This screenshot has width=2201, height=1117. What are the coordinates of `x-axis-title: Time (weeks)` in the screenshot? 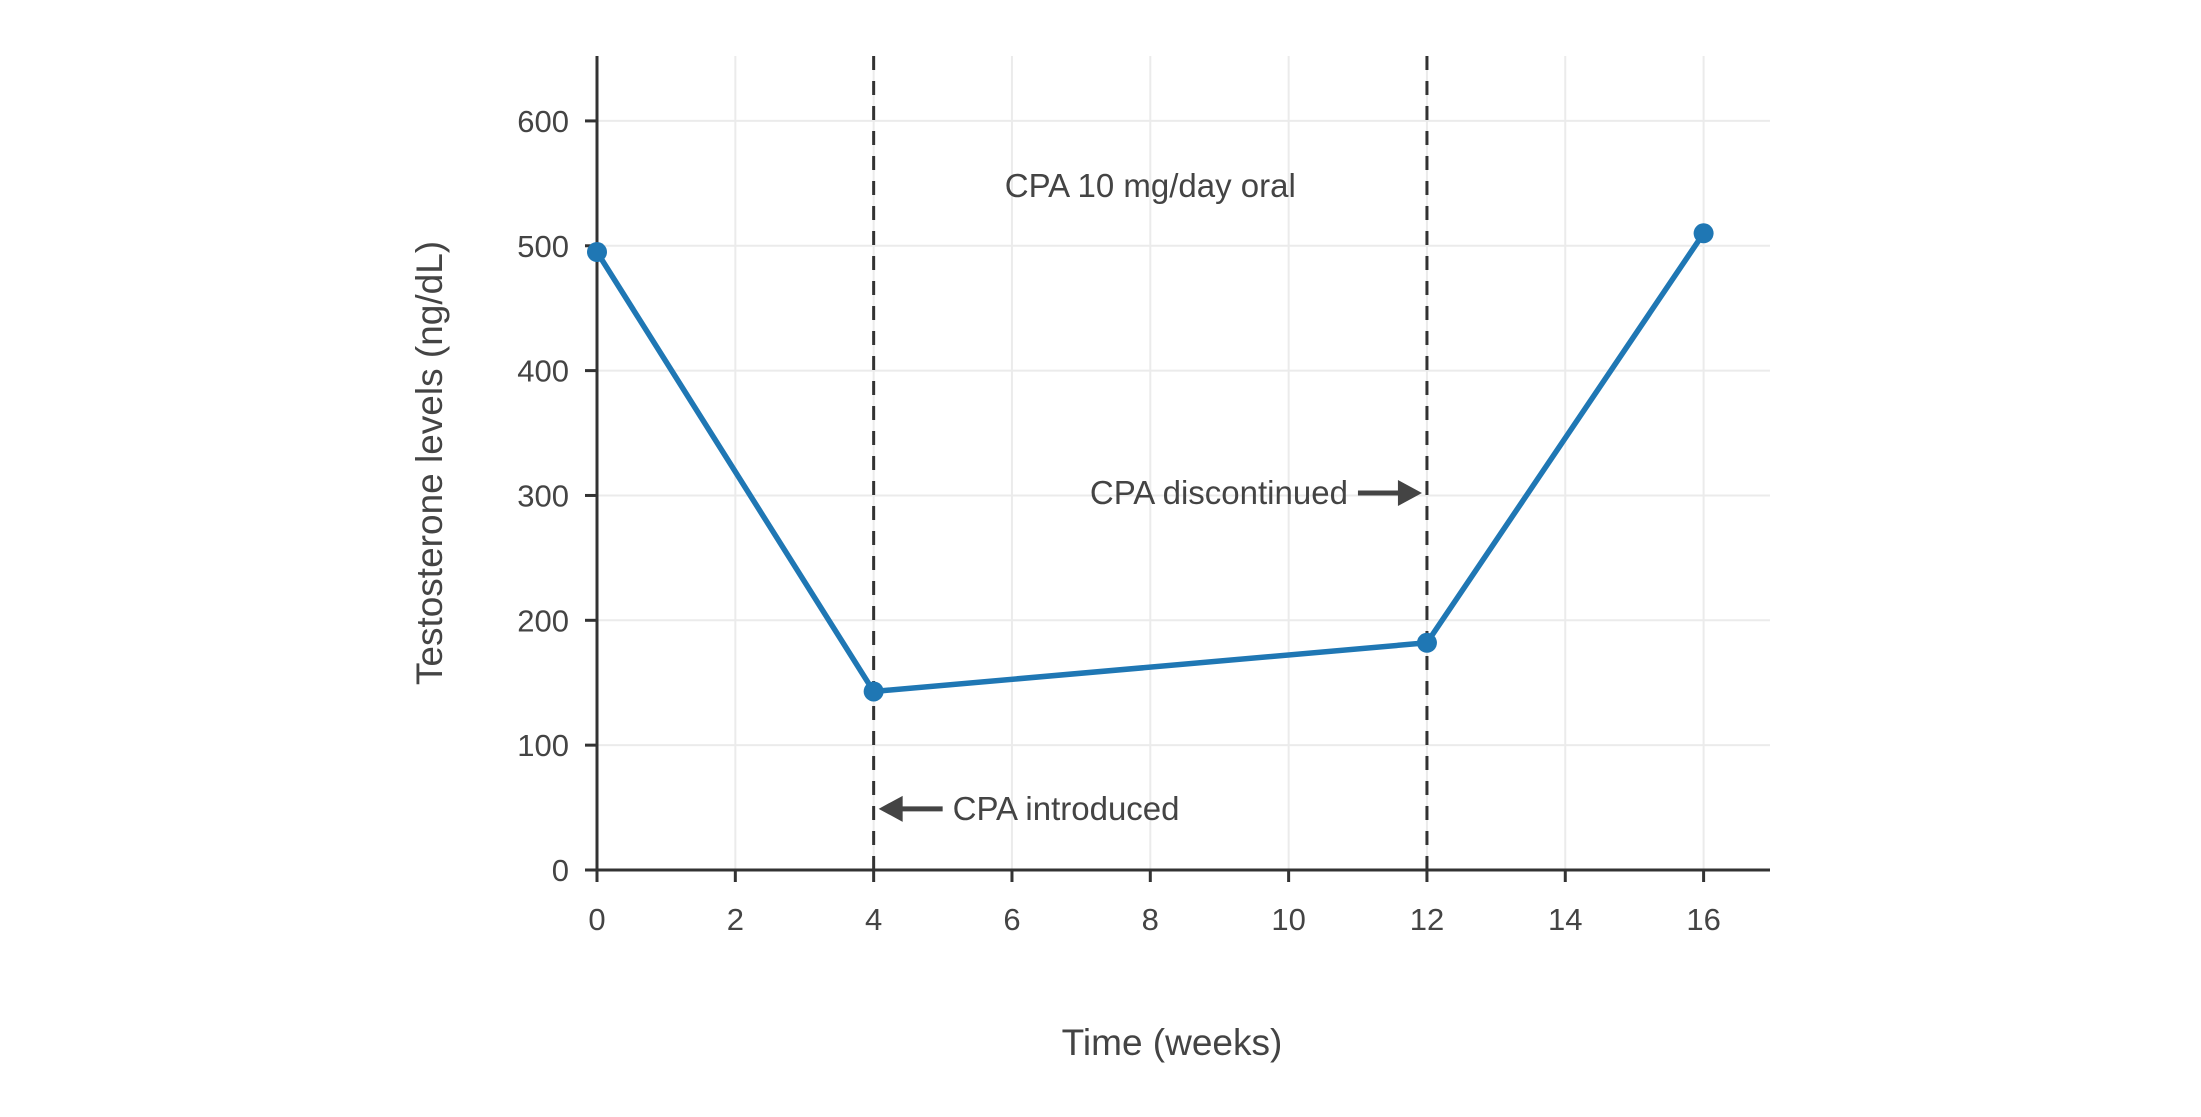 It's located at (1172, 1042).